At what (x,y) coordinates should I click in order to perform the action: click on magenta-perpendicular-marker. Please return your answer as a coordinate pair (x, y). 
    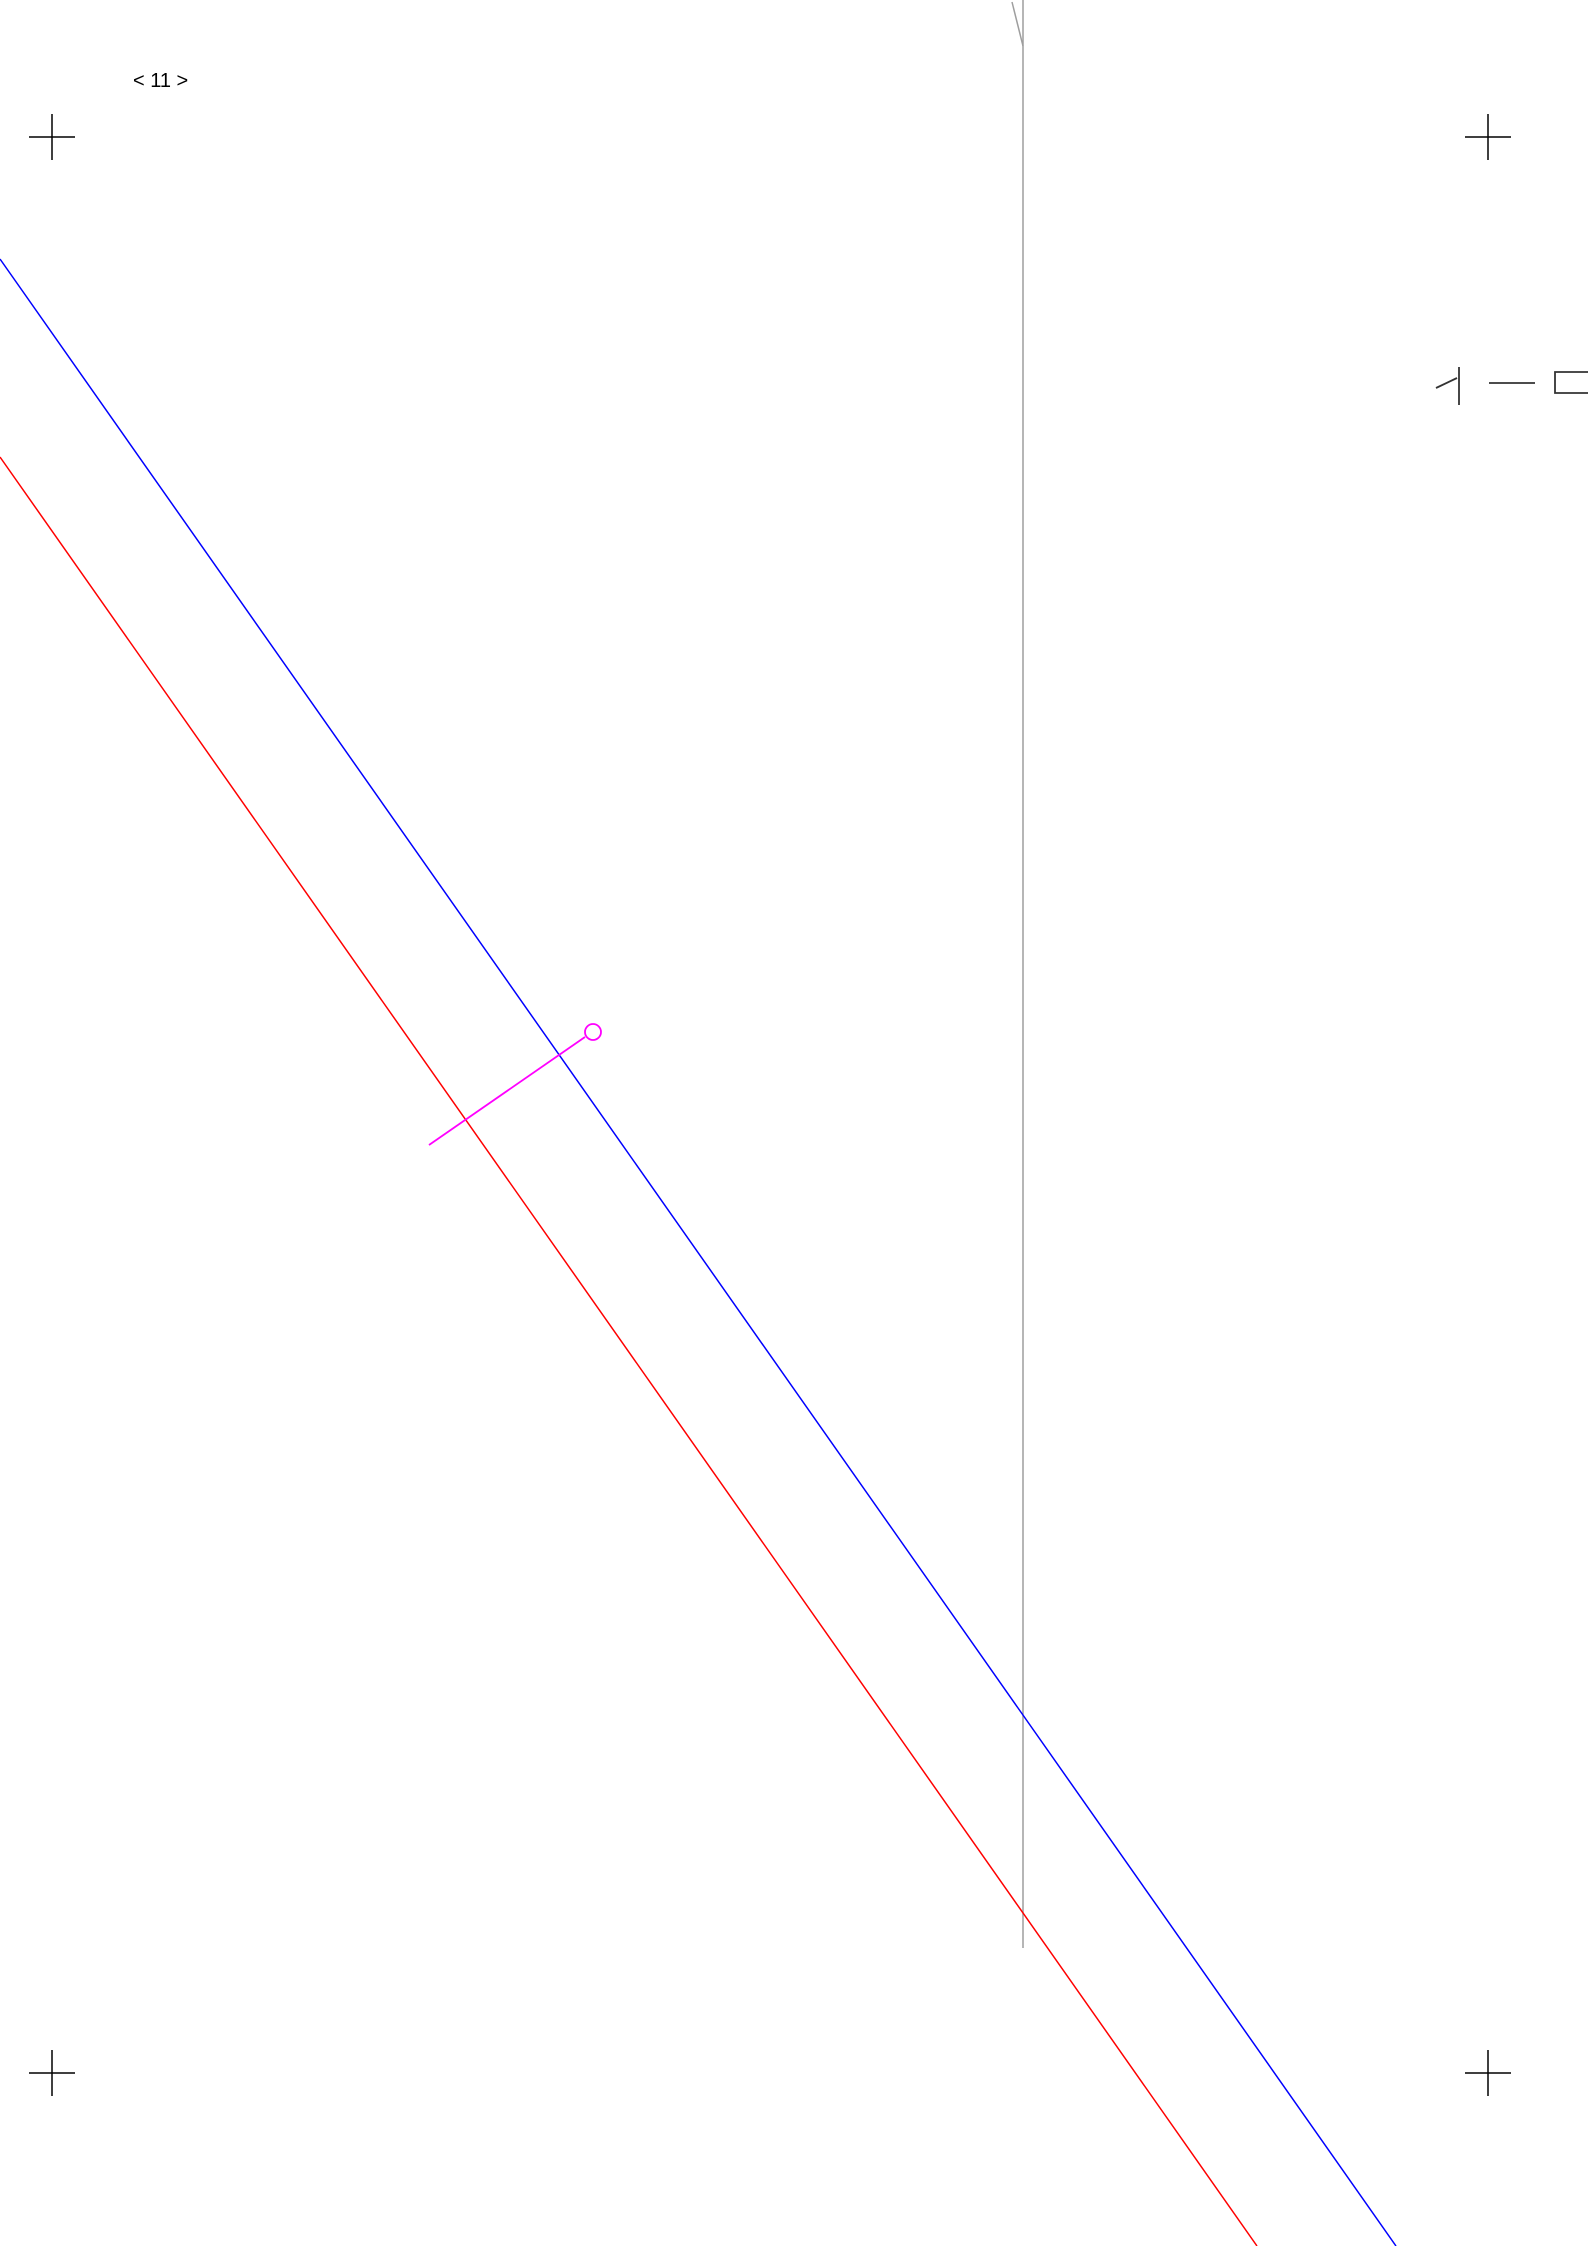
    Looking at the image, I should click on (515, 1084).